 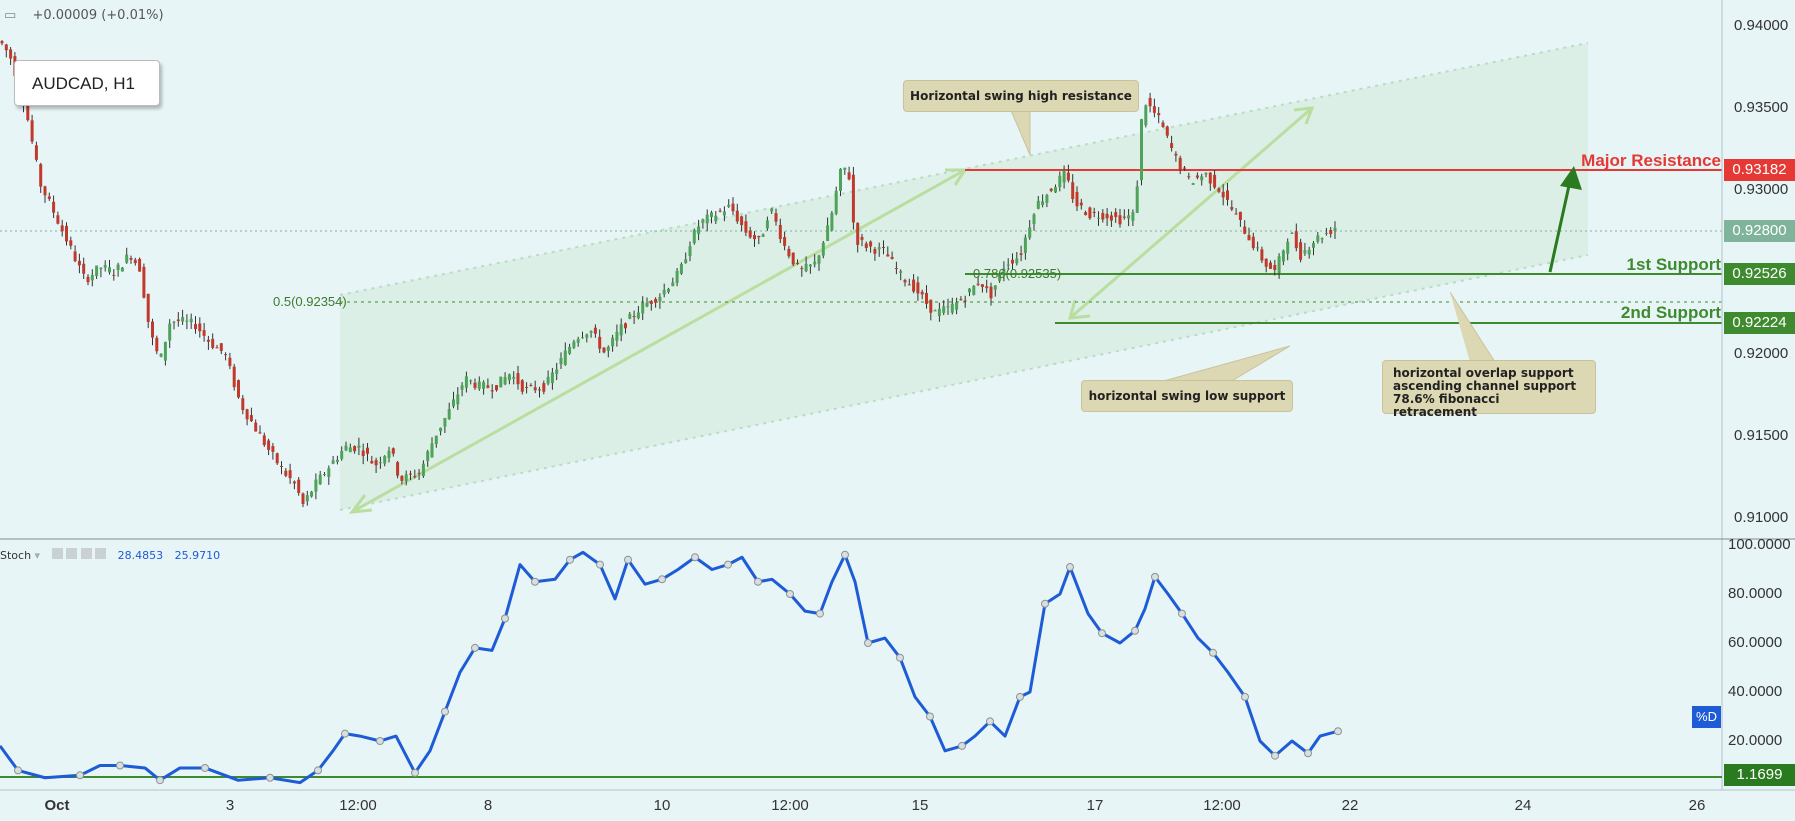 What do you see at coordinates (1651, 160) in the screenshot?
I see `major-resistance-label: Major Resistance` at bounding box center [1651, 160].